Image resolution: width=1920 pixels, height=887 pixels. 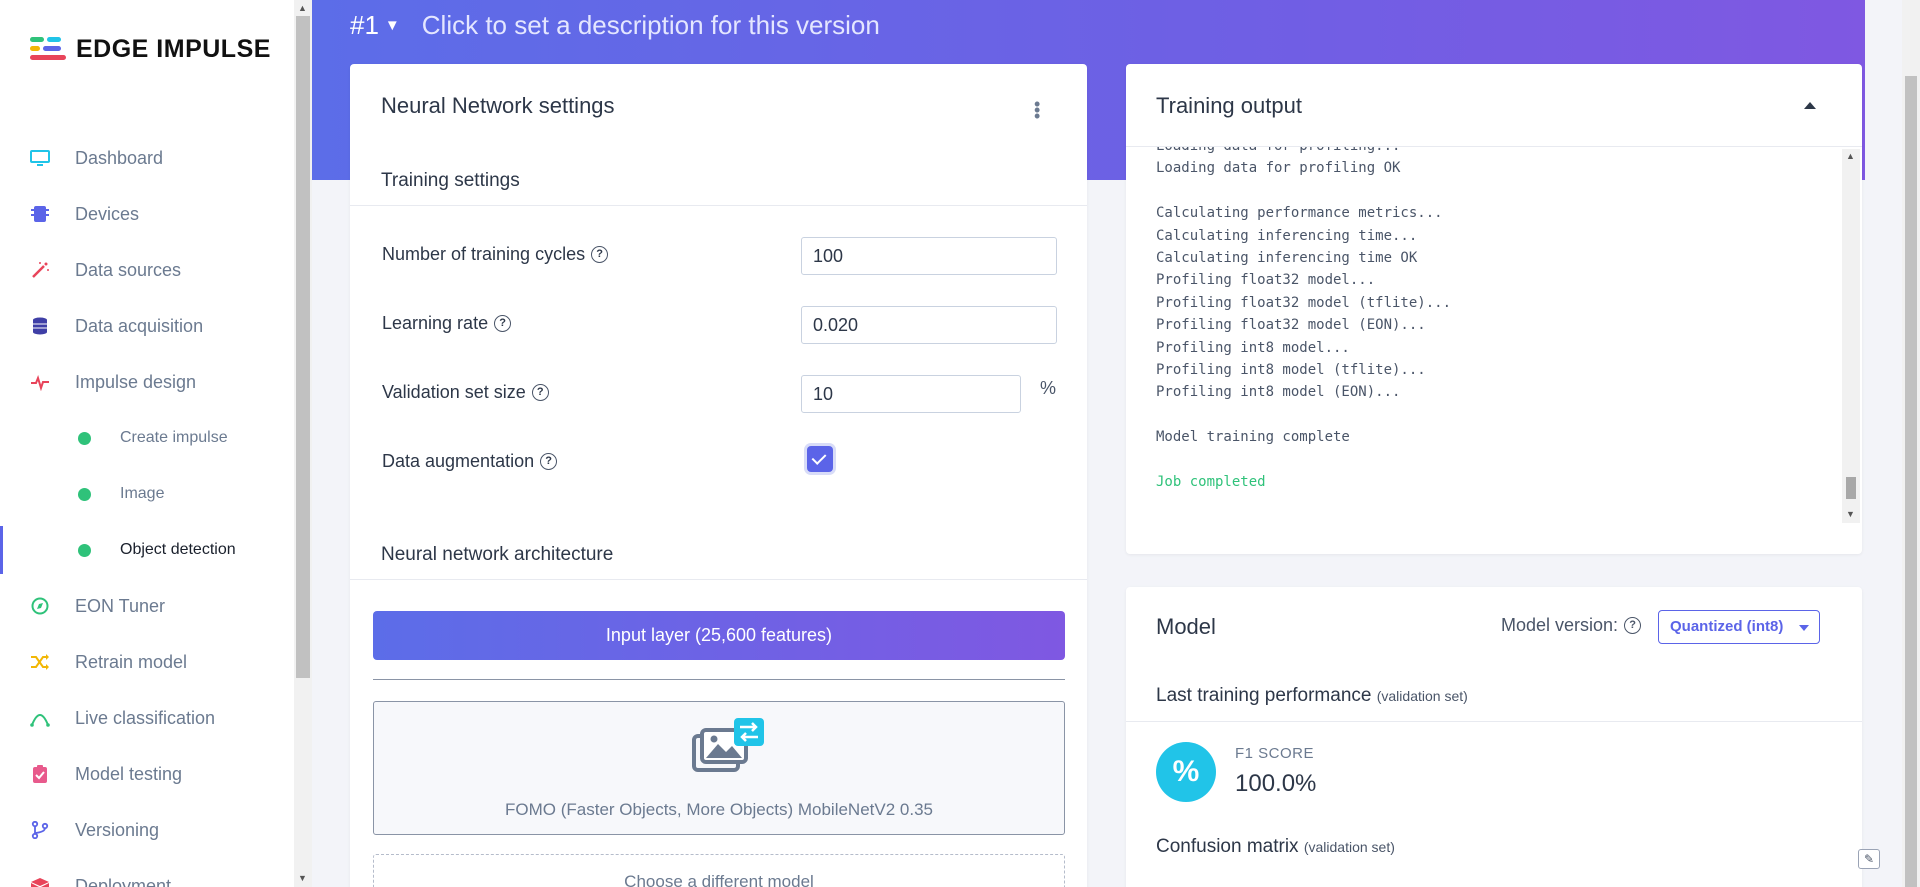 I want to click on sidebar-subitem-create-impulse: Create impulse, so click(x=147, y=438).